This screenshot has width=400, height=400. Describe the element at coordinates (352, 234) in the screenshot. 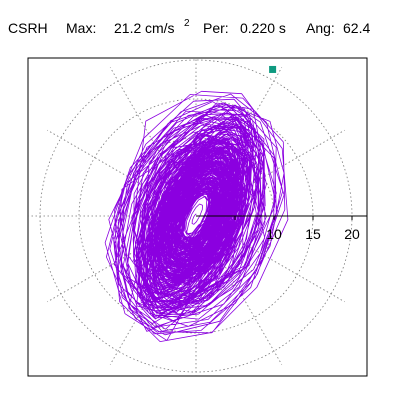

I see `tick-label-20: 20` at that location.